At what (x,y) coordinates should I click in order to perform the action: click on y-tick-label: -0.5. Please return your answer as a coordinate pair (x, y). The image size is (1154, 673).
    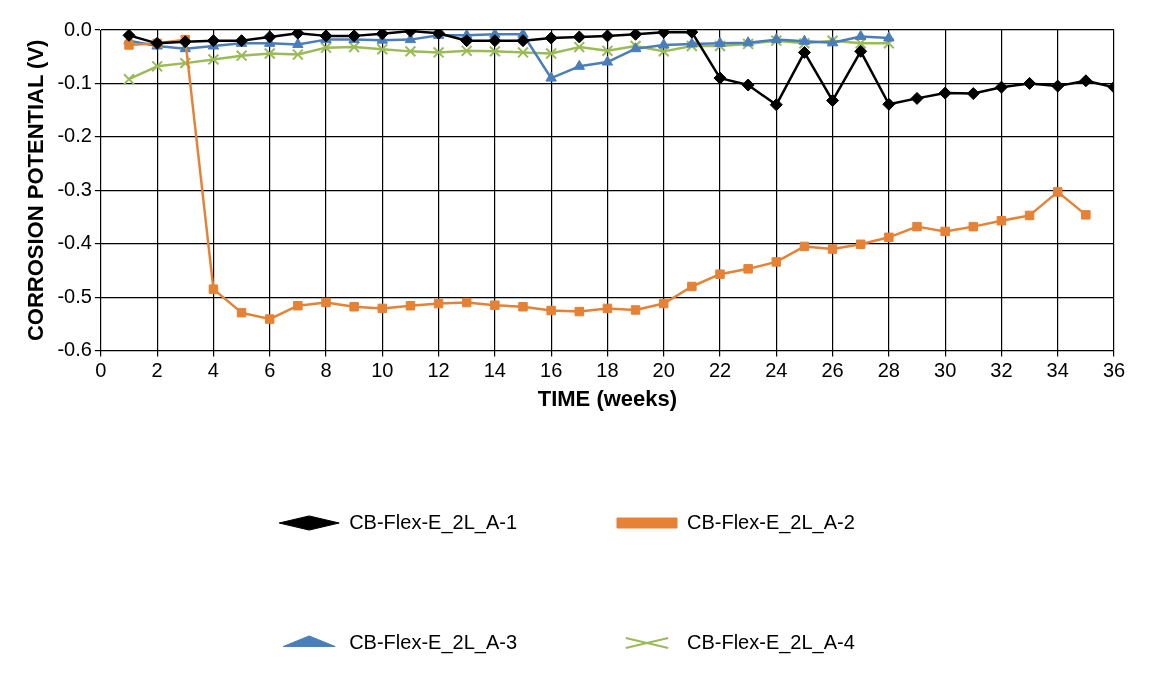
    Looking at the image, I should click on (74, 295).